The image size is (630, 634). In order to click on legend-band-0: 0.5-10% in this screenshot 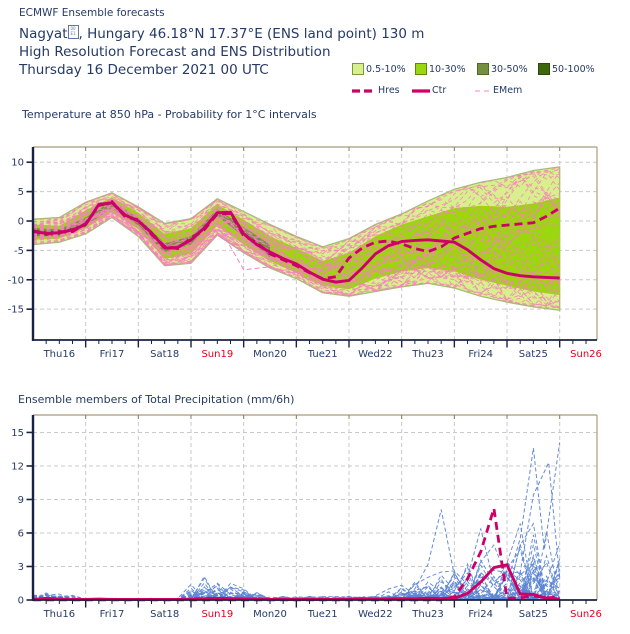, I will do `click(379, 69)`.